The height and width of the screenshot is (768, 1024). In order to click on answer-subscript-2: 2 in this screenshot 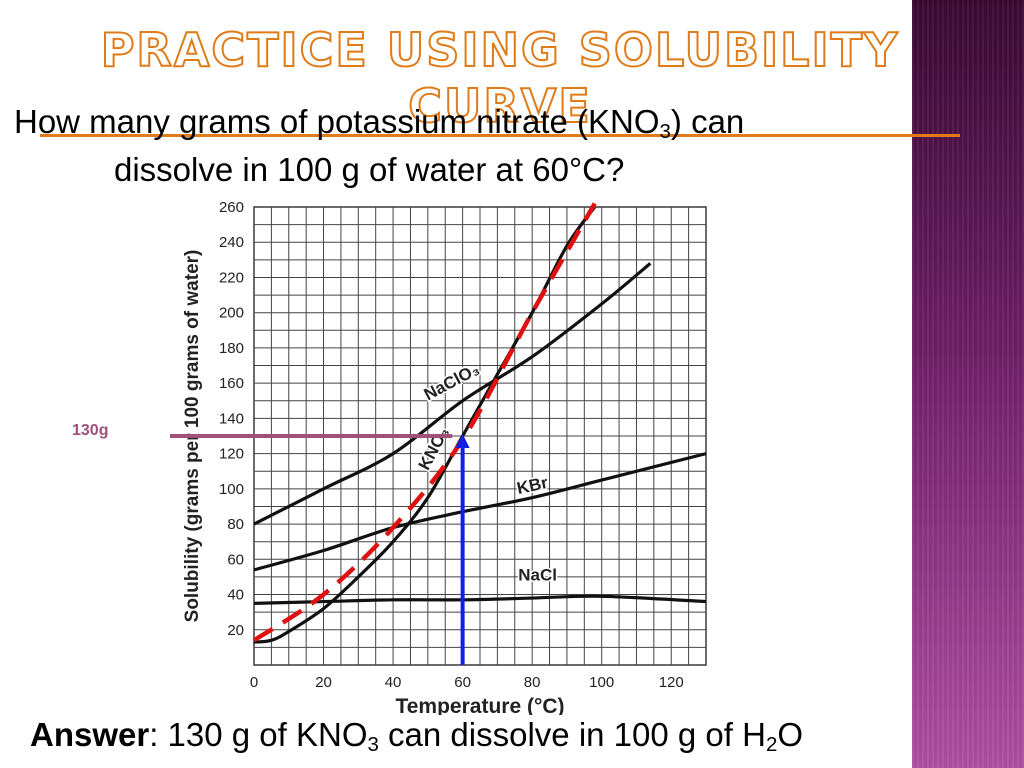, I will do `click(771, 745)`.